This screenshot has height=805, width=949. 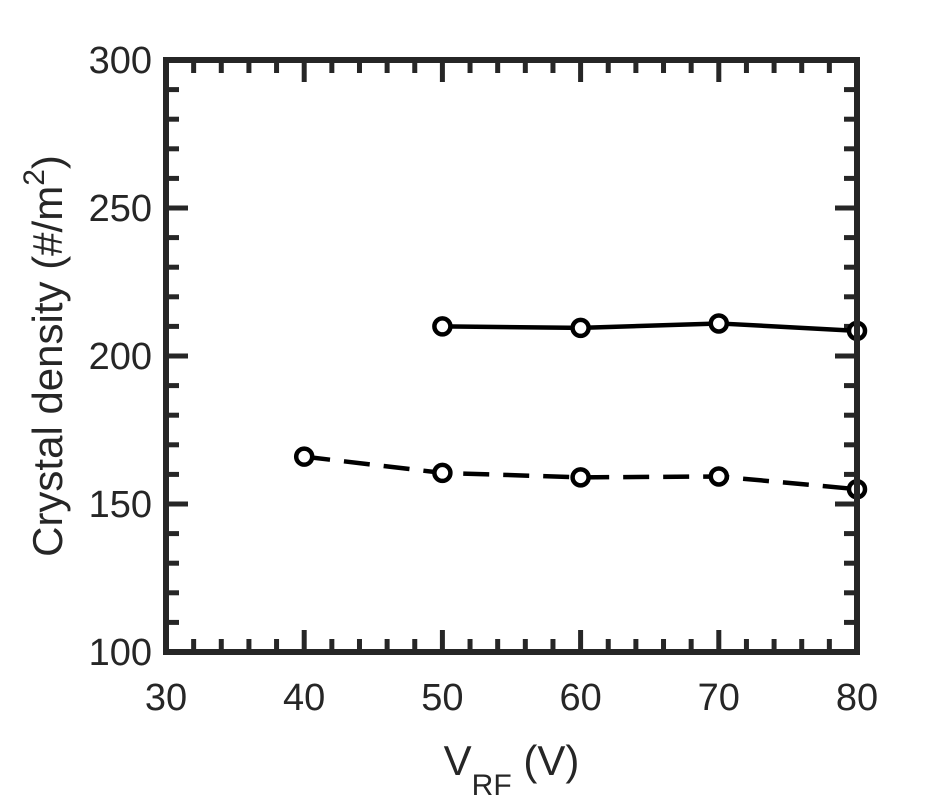 What do you see at coordinates (47, 162) in the screenshot?
I see `y-axis-title-end: )` at bounding box center [47, 162].